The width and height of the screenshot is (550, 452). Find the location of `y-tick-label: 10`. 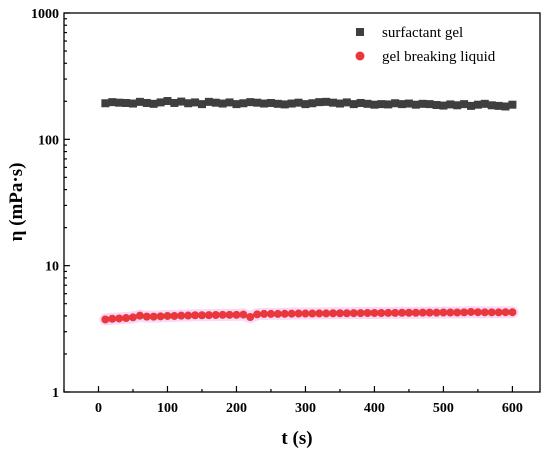

y-tick-label: 10 is located at coordinates (52, 267).